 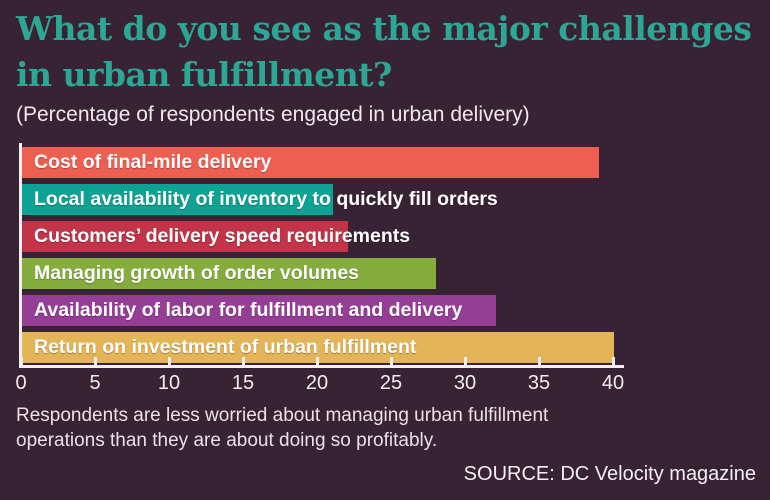 I want to click on axis-tick-label: 40, so click(x=613, y=383).